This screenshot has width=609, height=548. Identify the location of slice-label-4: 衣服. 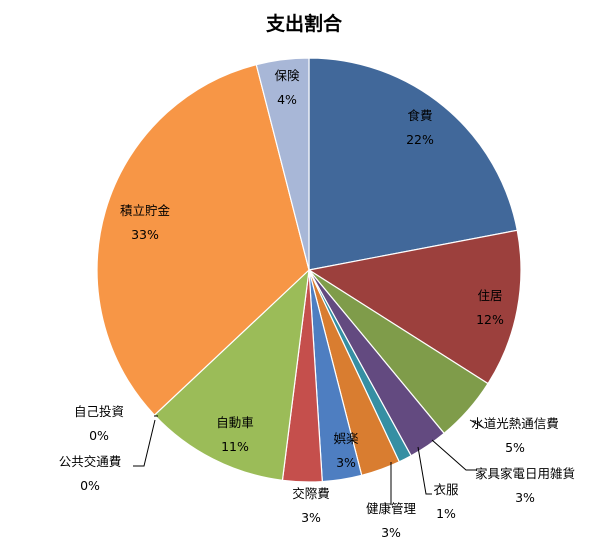
(446, 489).